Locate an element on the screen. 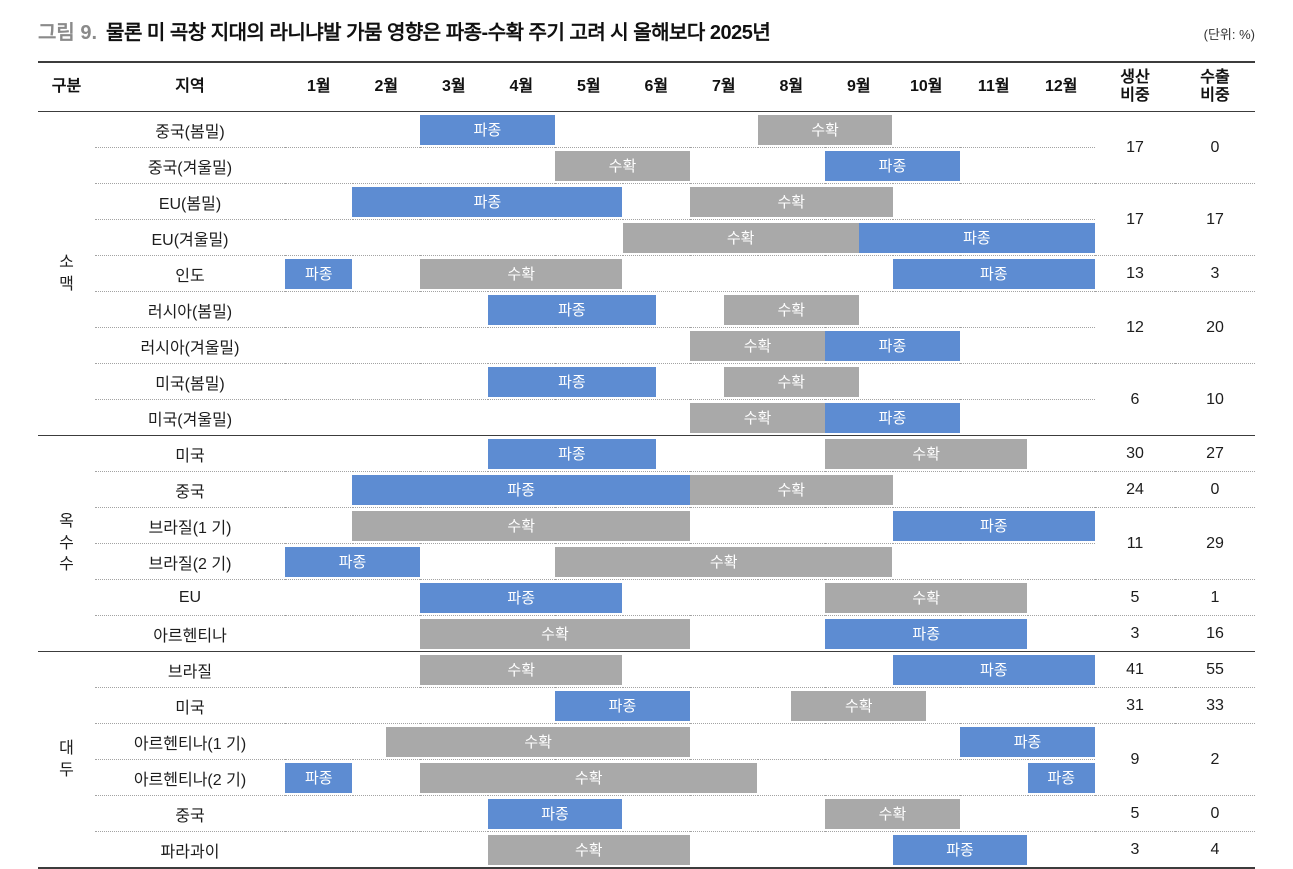 The height and width of the screenshot is (869, 1293). region-label: 브라질 is located at coordinates (190, 669).